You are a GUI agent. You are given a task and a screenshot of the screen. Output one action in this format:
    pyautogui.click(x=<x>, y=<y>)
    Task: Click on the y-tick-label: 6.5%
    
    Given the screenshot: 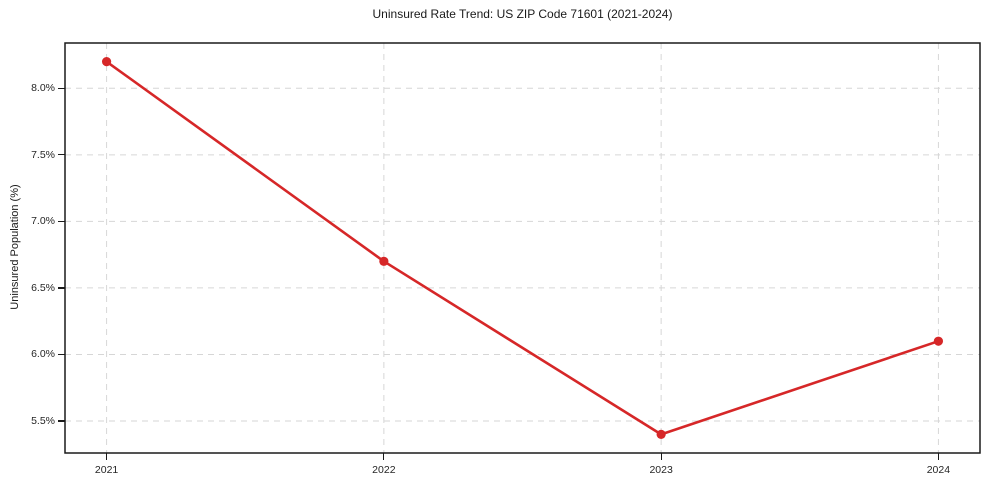 What is the action you would take?
    pyautogui.click(x=43, y=287)
    